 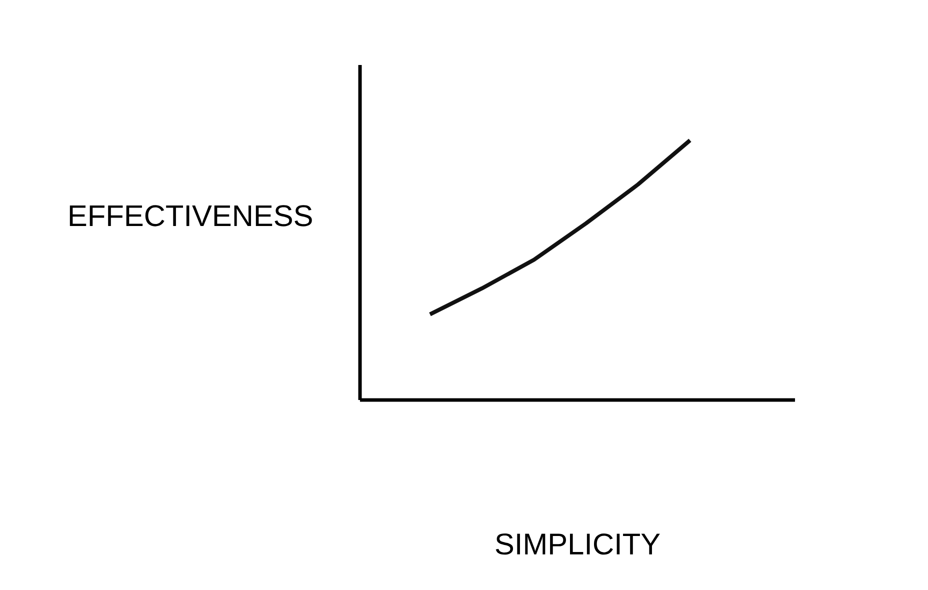 I want to click on y-axis-title: EFFECTIVENESS, so click(x=191, y=215).